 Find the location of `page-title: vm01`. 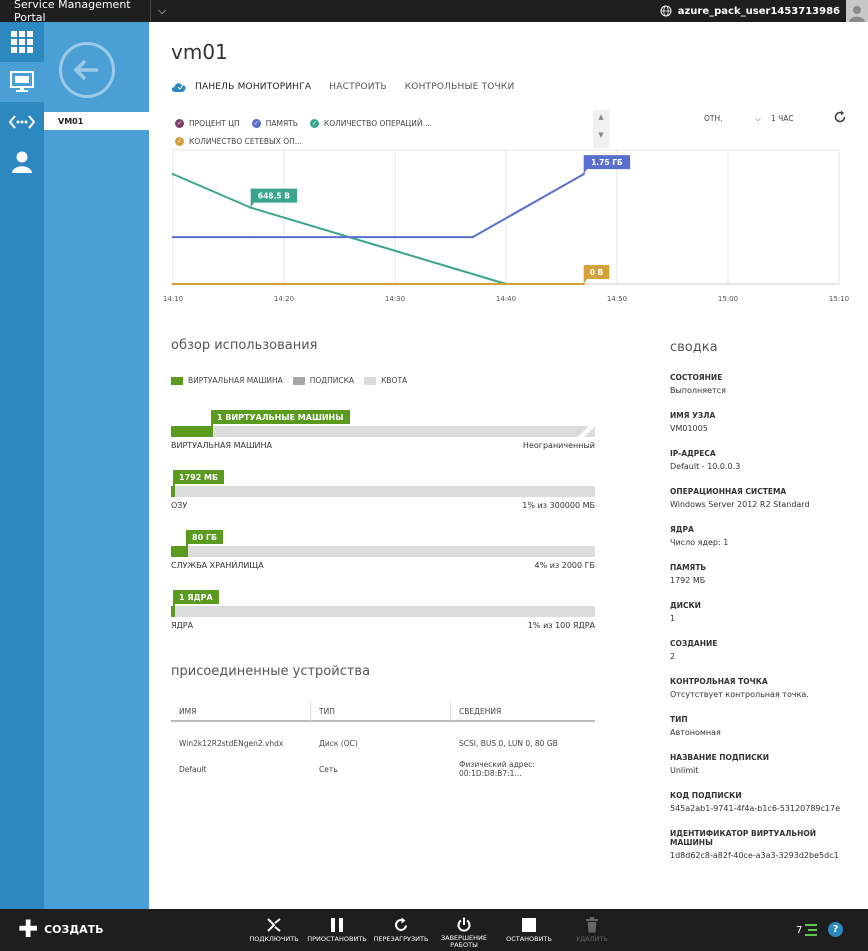

page-title: vm01 is located at coordinates (199, 52).